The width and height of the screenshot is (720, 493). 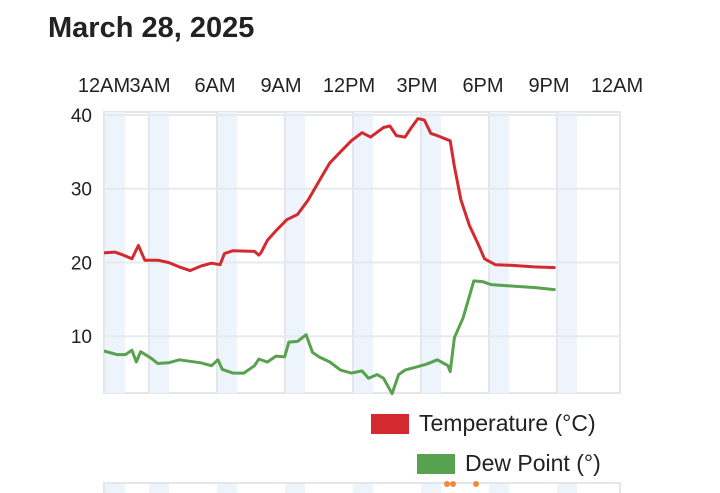 I want to click on x-tick-label: 12PM, so click(x=349, y=86).